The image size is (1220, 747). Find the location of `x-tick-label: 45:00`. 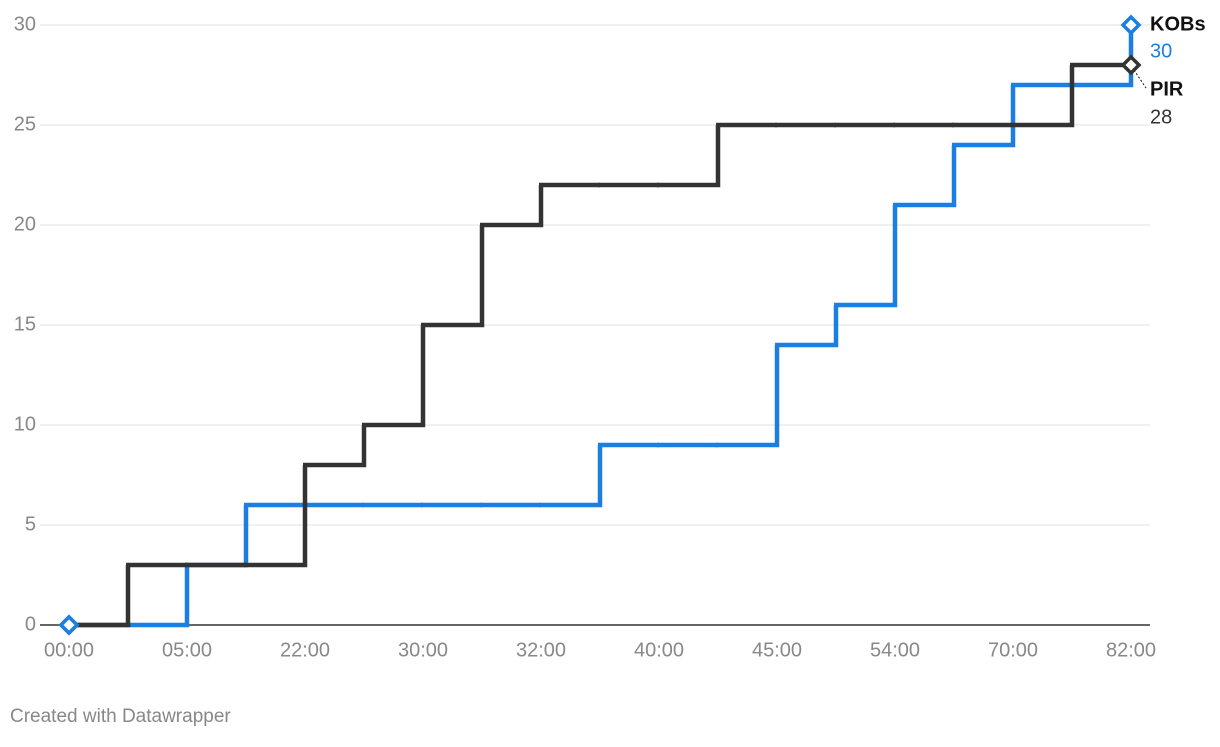

x-tick-label: 45:00 is located at coordinates (777, 650).